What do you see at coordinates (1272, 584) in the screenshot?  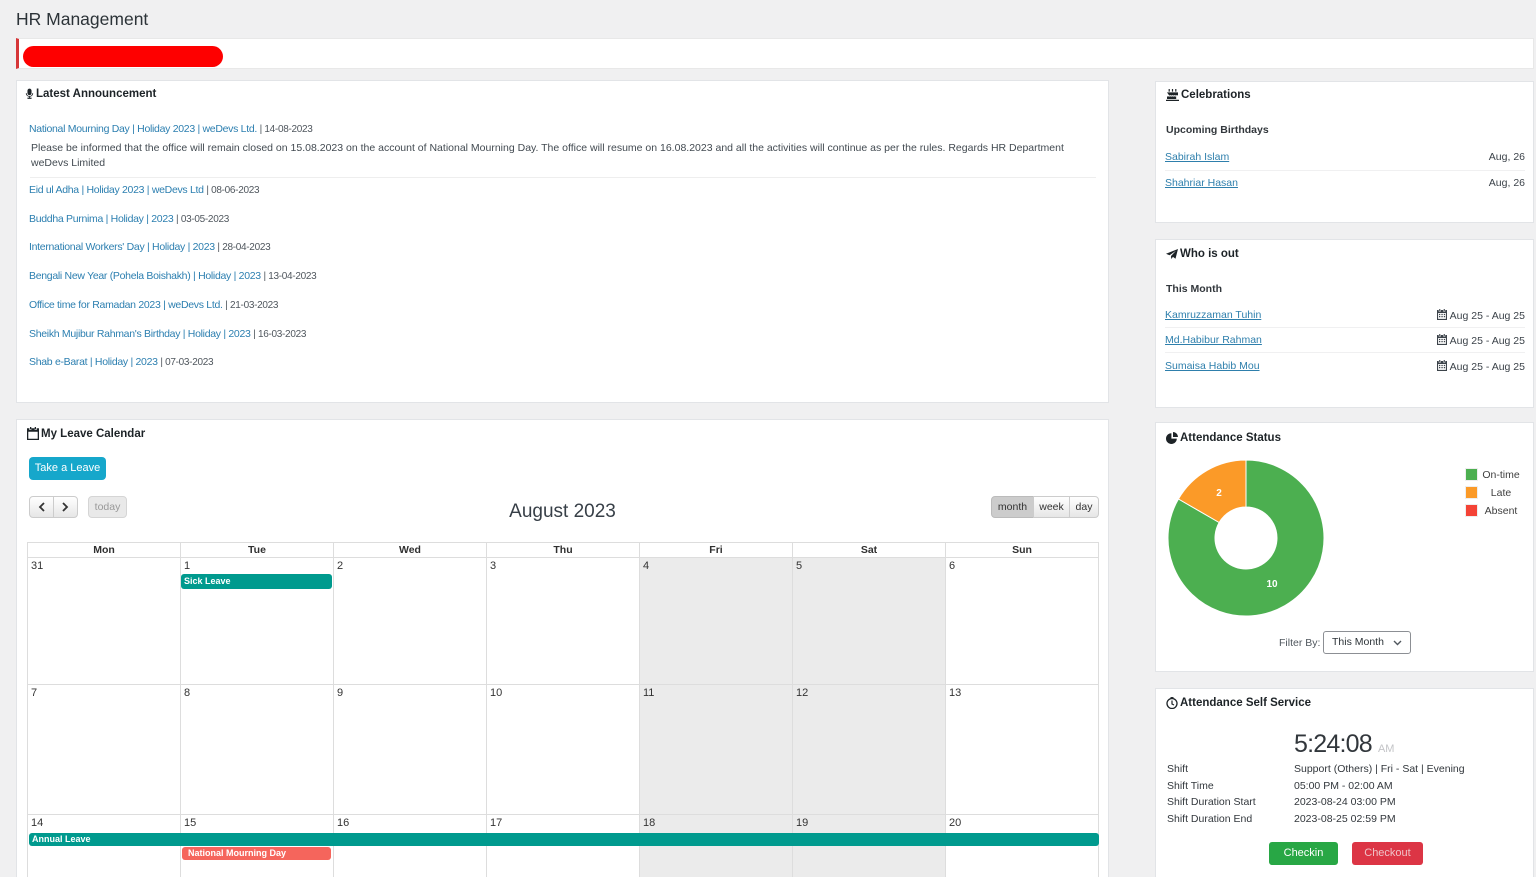 I see `svg-text: 10` at bounding box center [1272, 584].